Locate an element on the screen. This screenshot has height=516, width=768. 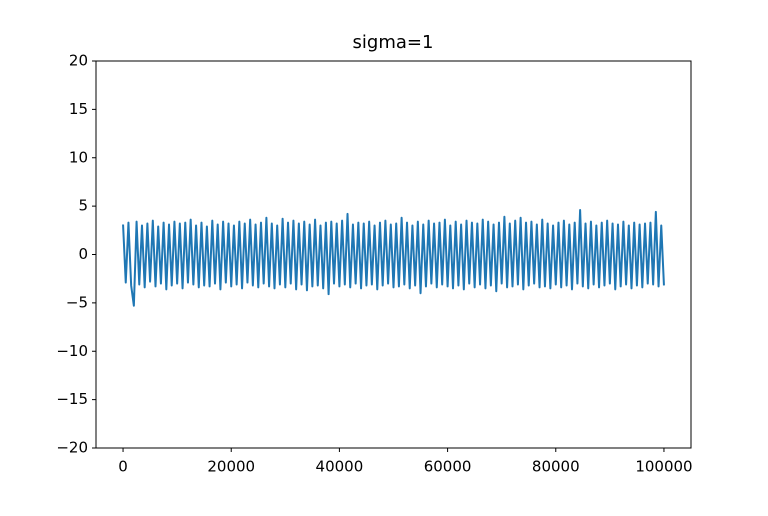
y-tick-label: 10 is located at coordinates (78, 157).